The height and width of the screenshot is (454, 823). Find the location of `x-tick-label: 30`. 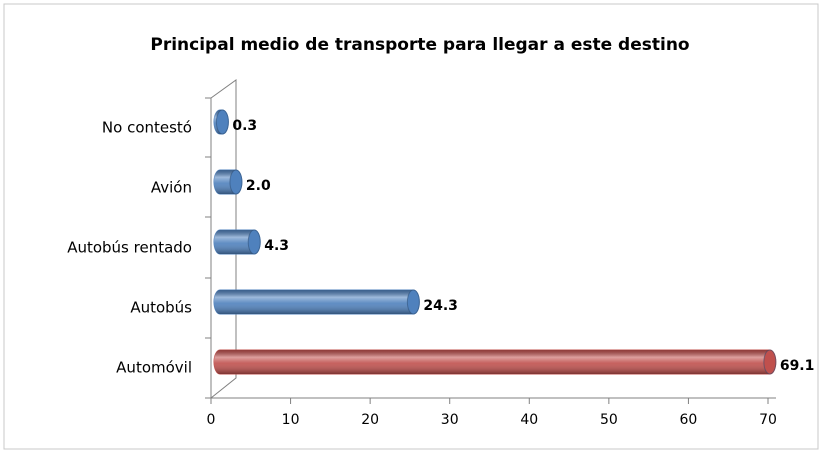

x-tick-label: 30 is located at coordinates (450, 420).